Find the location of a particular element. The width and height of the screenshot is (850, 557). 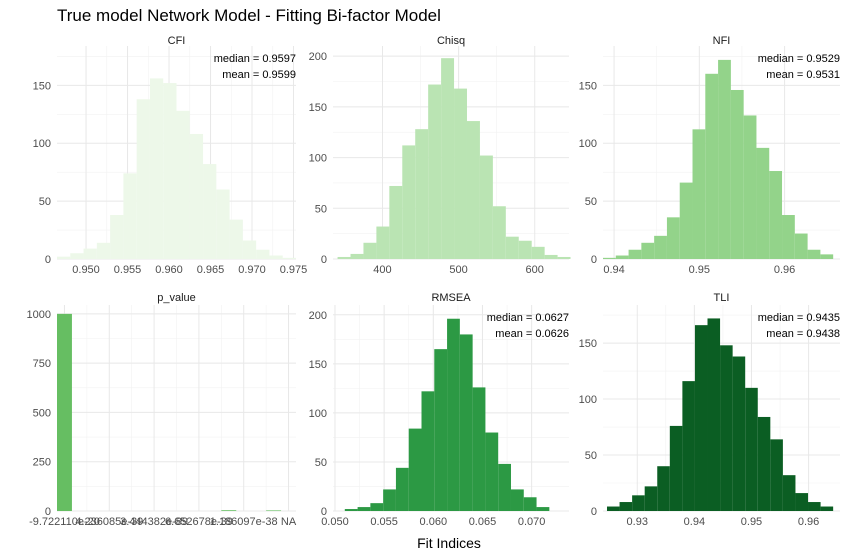

panel-chisq: Chisq 400 500 600 0 50 100 150 200 is located at coordinates (440, 155).